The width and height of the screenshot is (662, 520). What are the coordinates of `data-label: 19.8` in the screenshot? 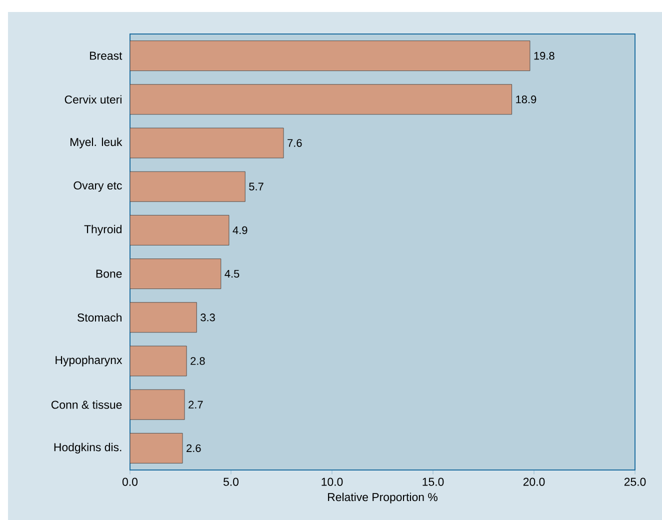 It's located at (544, 56).